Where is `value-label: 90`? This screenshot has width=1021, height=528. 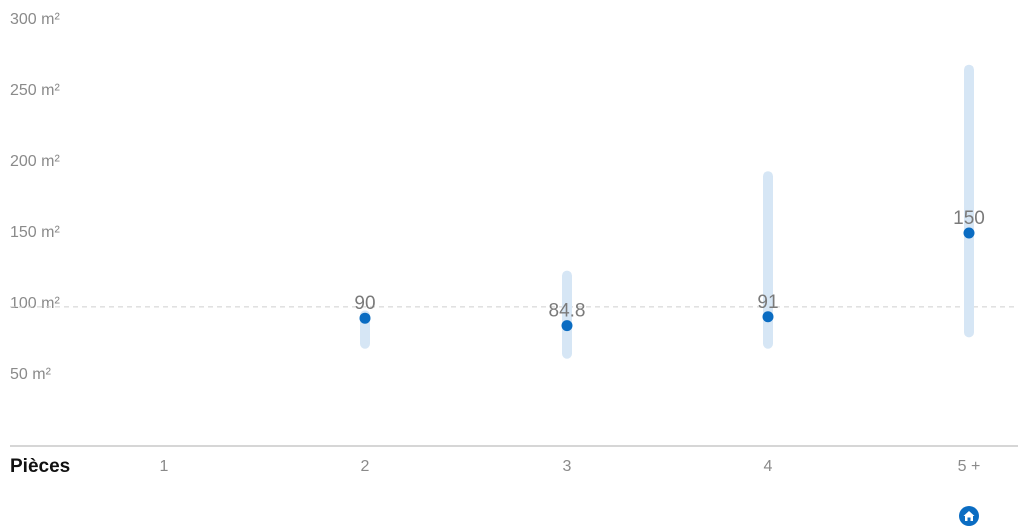 value-label: 90 is located at coordinates (364, 303).